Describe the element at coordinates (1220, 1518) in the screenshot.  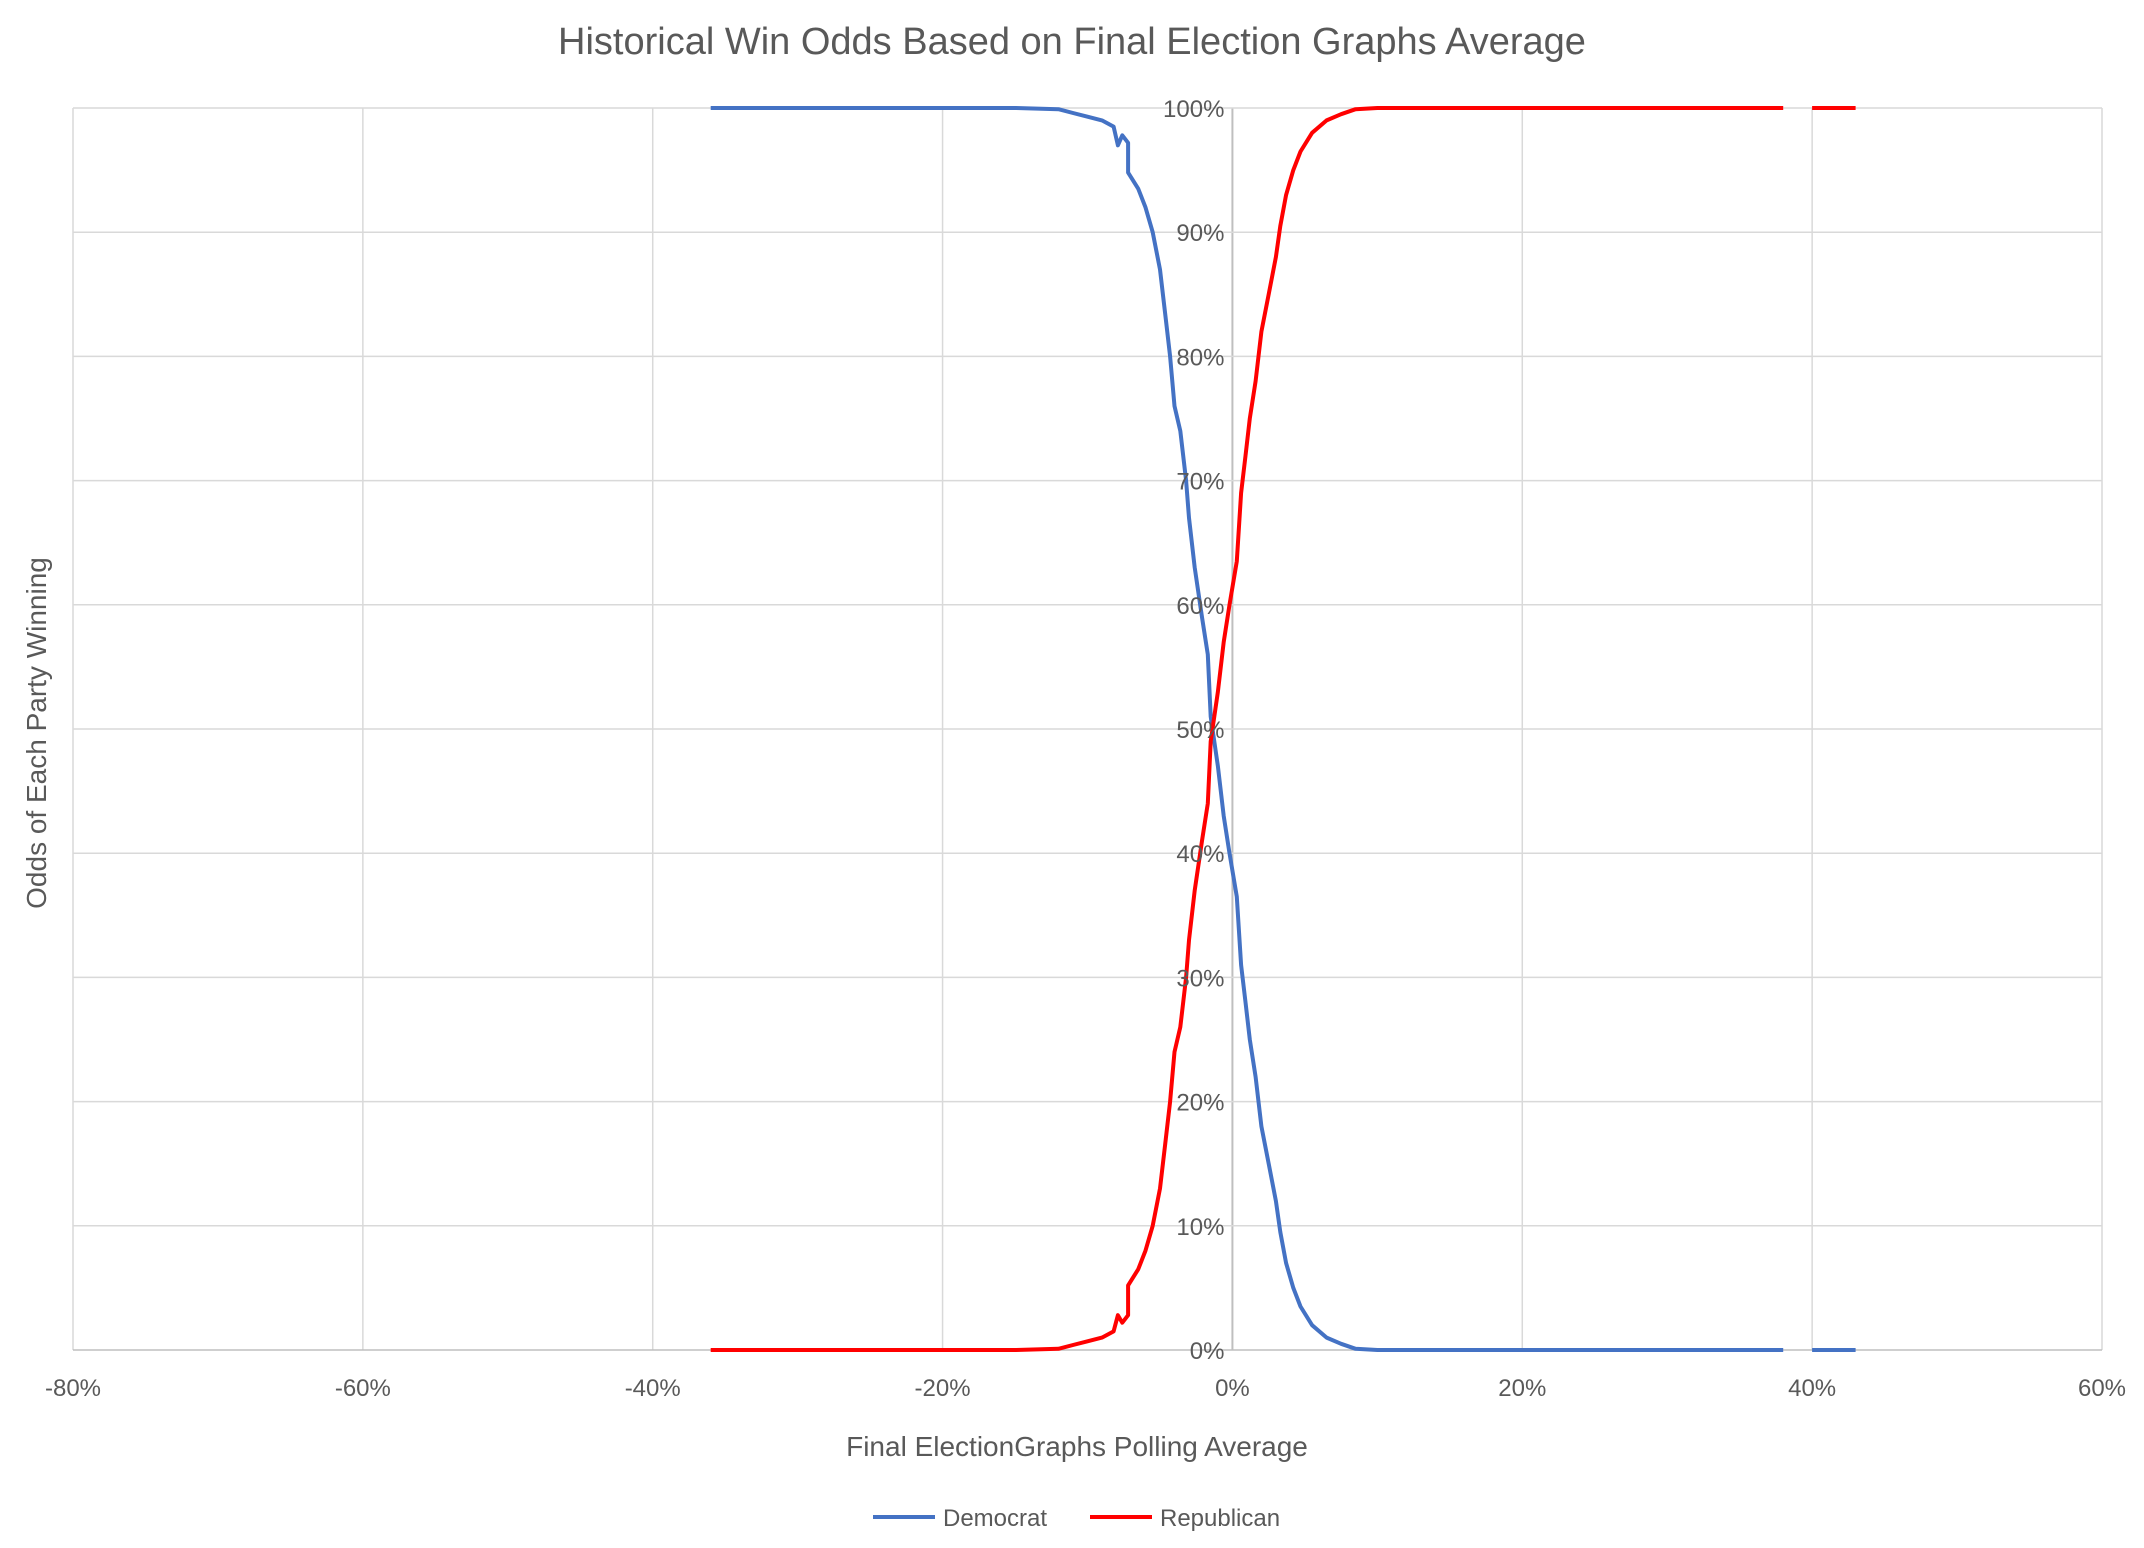
I see `republican-legend-label: Republican` at that location.